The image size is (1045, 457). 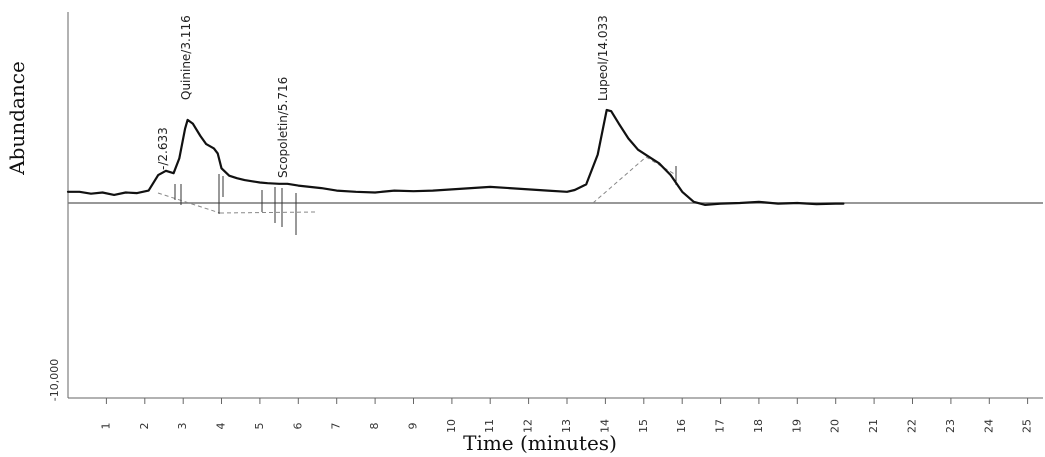 I want to click on x-tick-label: 9, so click(x=413, y=426).